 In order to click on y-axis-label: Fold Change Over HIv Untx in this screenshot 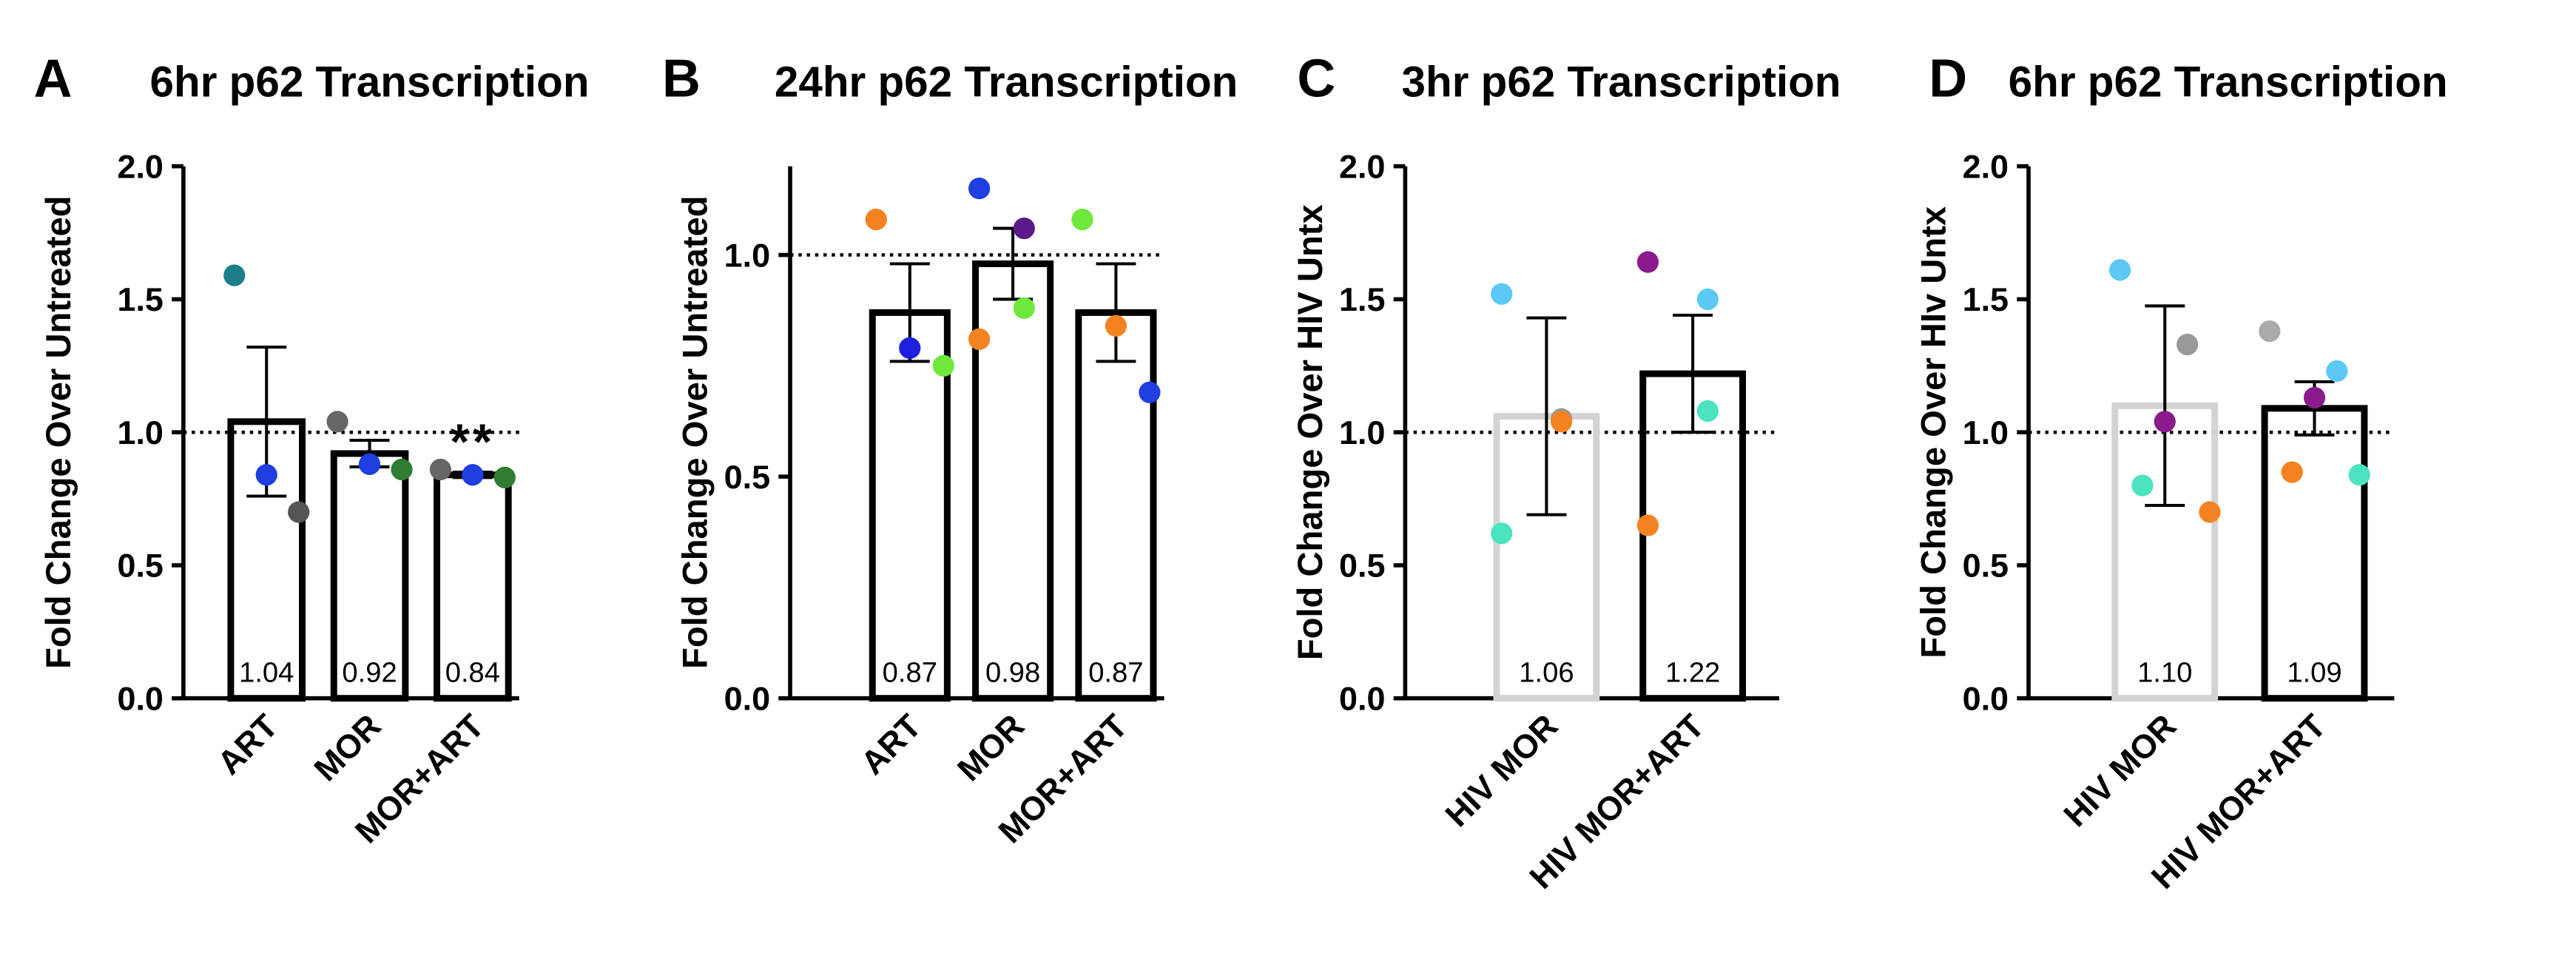, I will do `click(1933, 432)`.